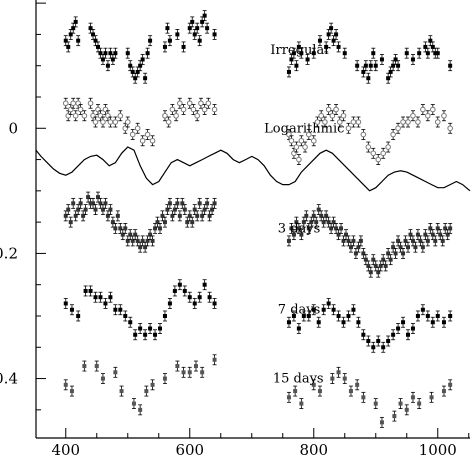  What do you see at coordinates (253, 169) in the screenshot?
I see `line-layer` at bounding box center [253, 169].